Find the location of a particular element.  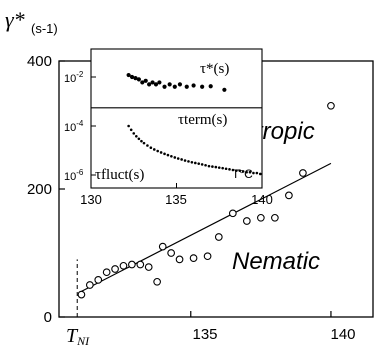

inset-label-tau-term: τterm(s) is located at coordinates (202, 120).